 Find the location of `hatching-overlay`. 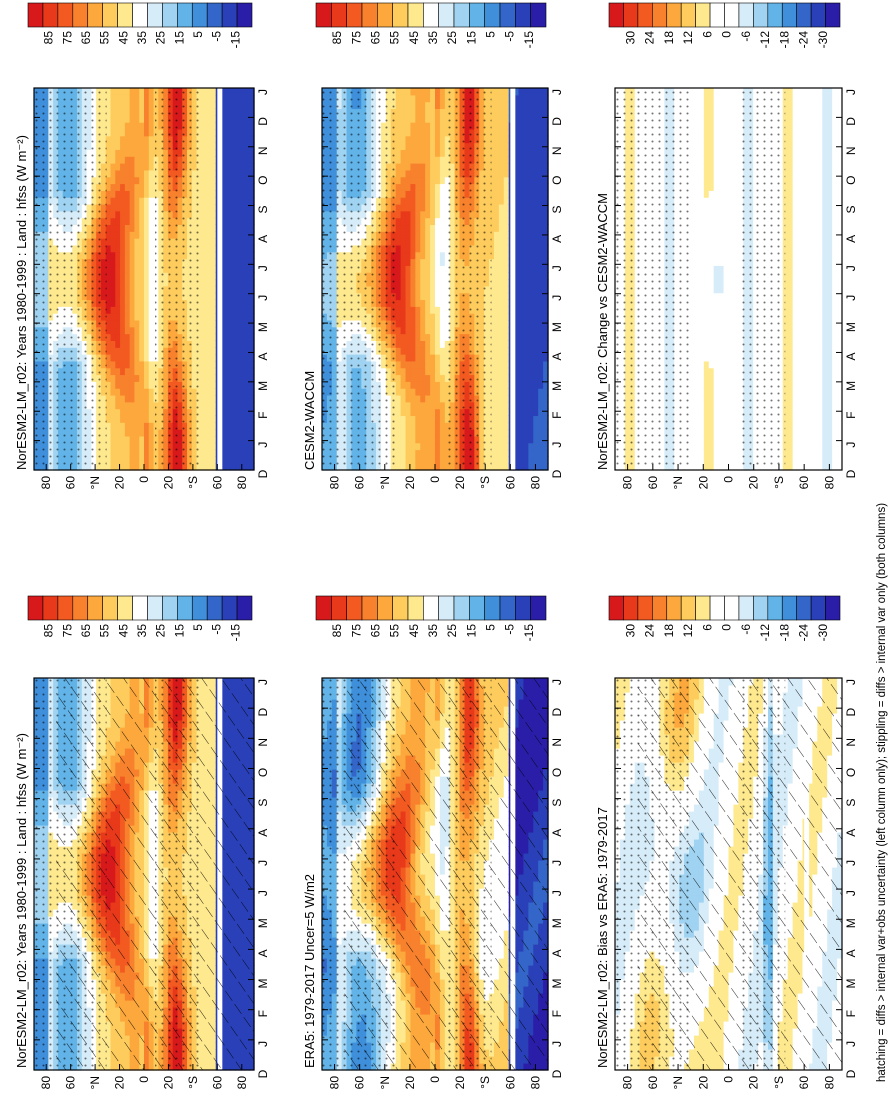

hatching-overlay is located at coordinates (155, 874).